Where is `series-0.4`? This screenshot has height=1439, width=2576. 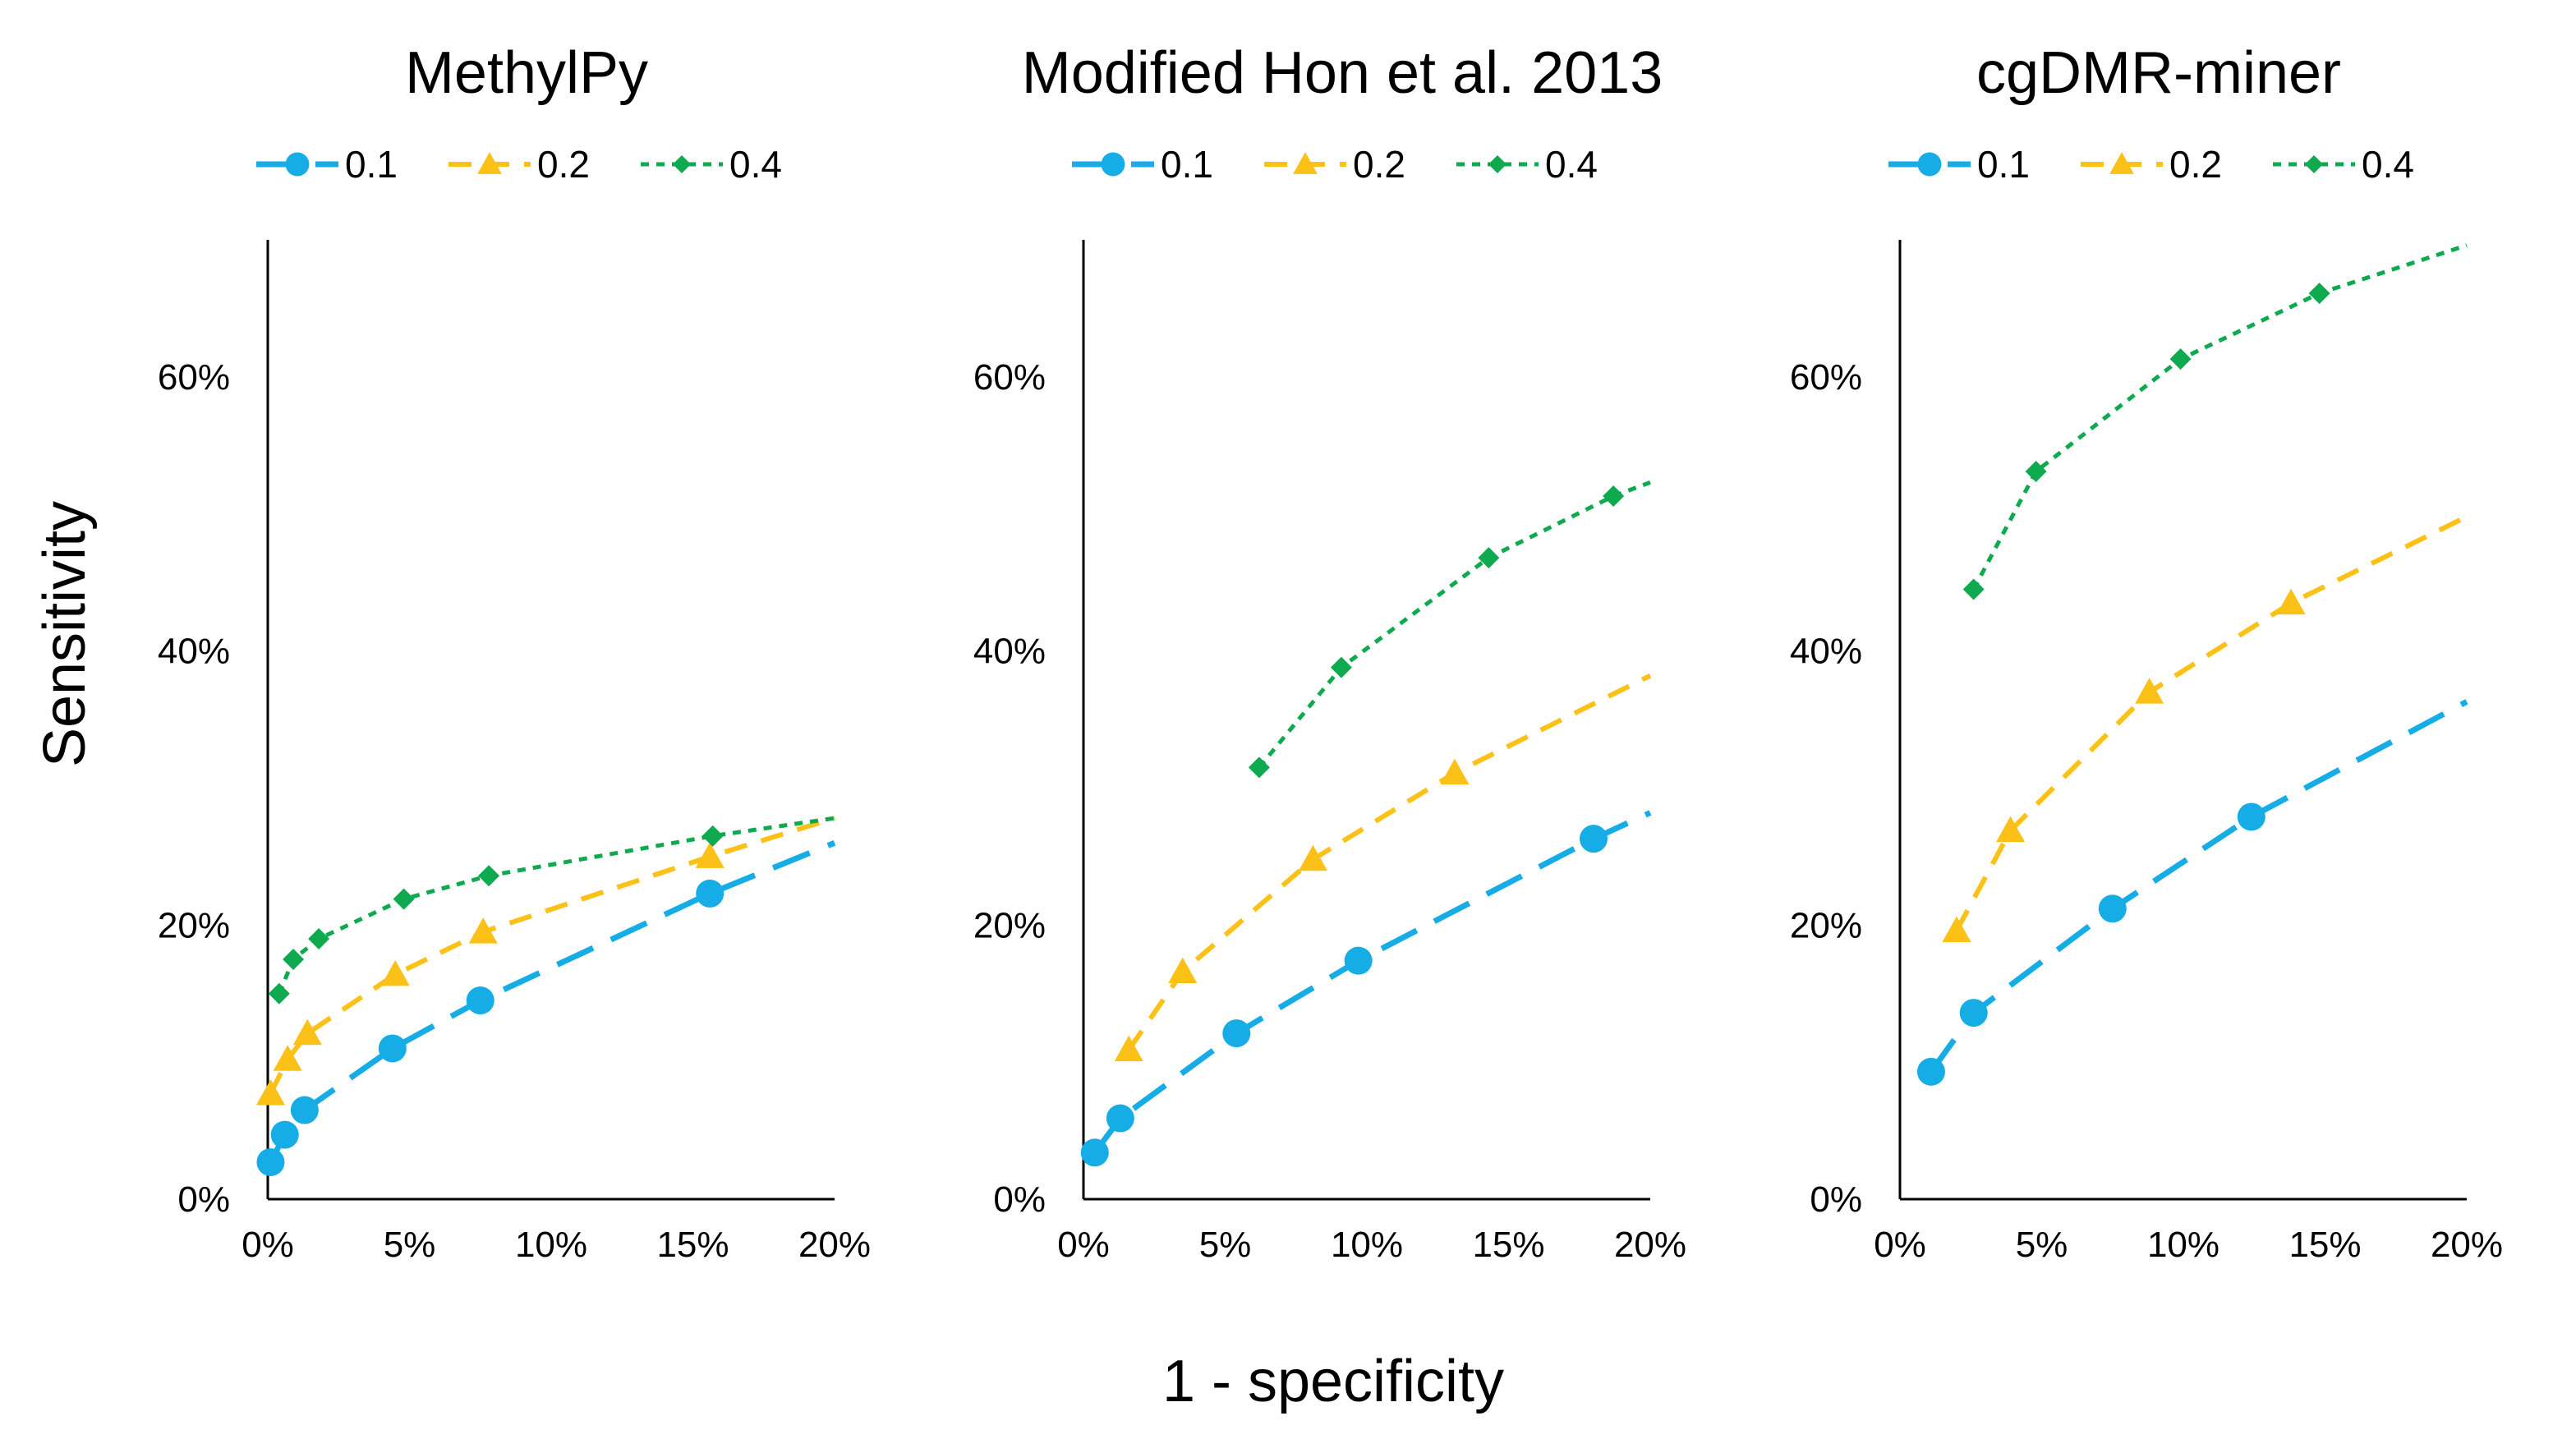
series-0.4 is located at coordinates (2215, 422).